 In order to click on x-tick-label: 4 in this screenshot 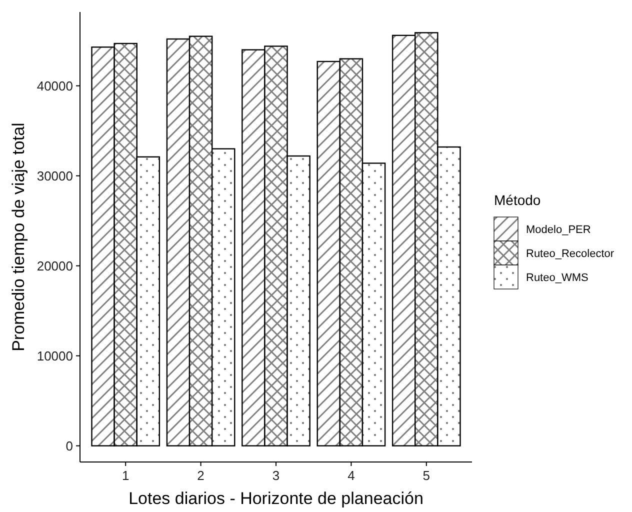, I will do `click(351, 475)`.